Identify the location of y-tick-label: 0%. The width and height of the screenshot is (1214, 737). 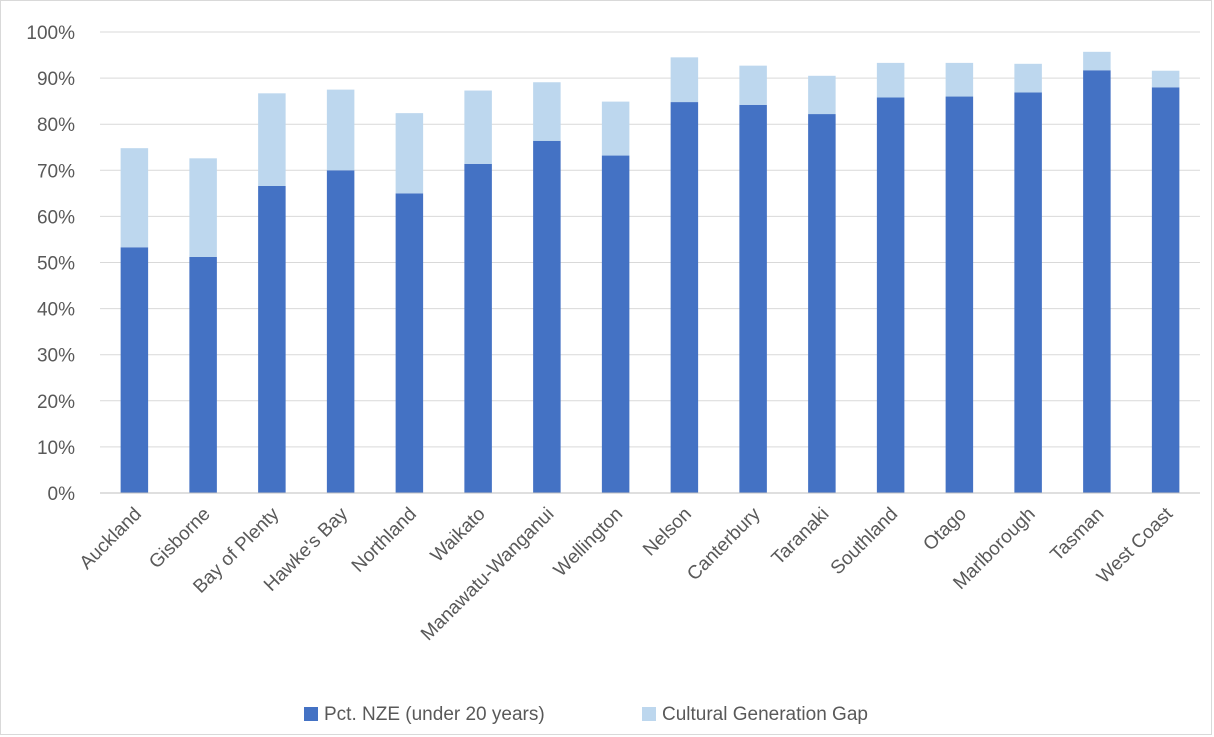
(62, 494).